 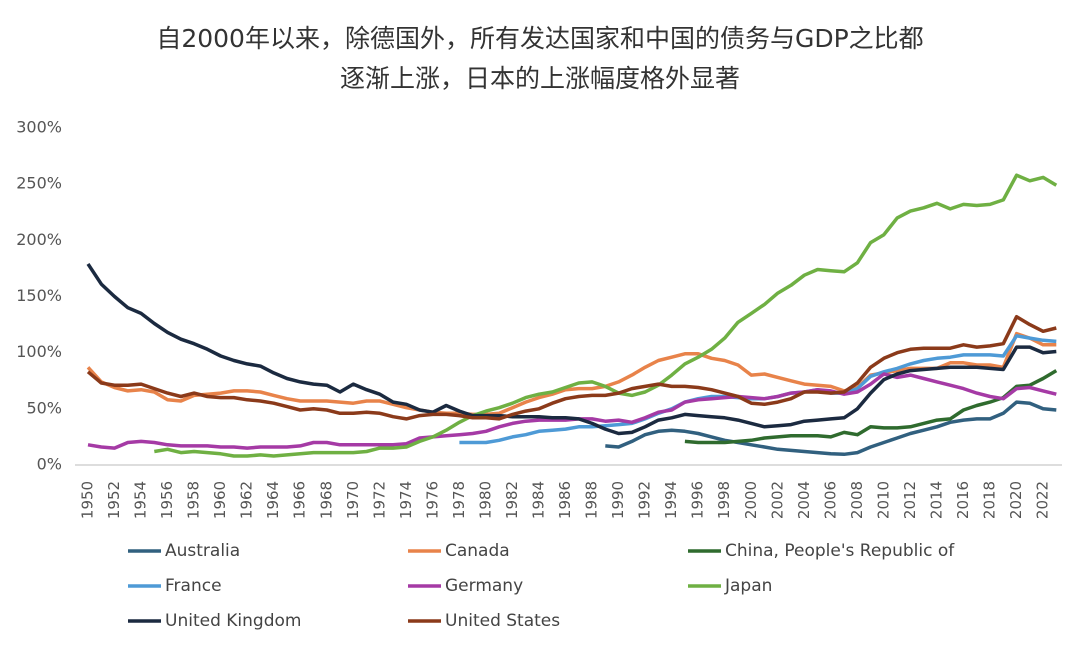 What do you see at coordinates (857, 500) in the screenshot?
I see `x-tick-label: 2008` at bounding box center [857, 500].